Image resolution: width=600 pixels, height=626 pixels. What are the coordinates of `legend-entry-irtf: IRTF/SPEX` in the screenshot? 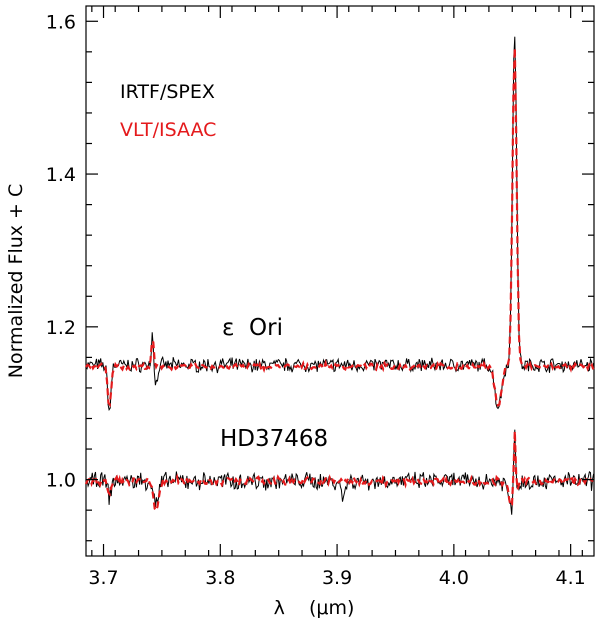 It's located at (167, 92).